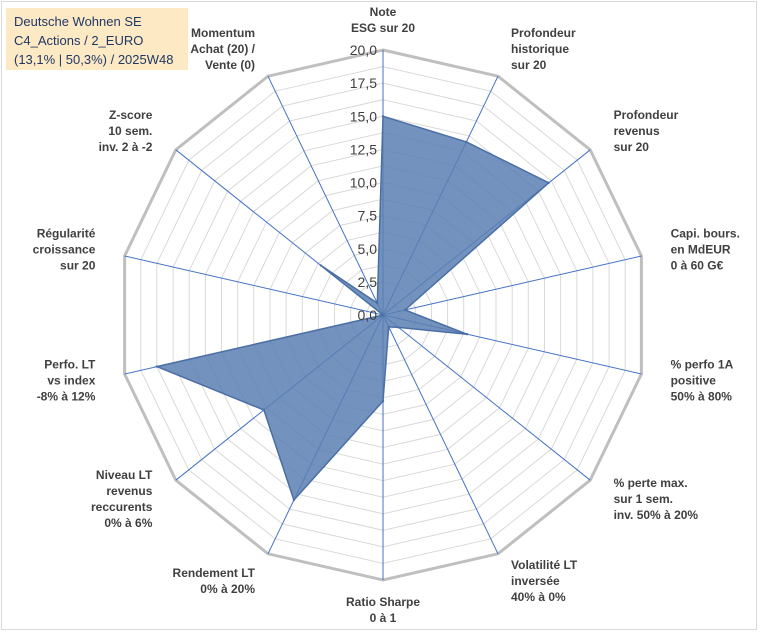 This screenshot has height=633, width=760. I want to click on axis-label-line: 50% à 80%, so click(702, 397).